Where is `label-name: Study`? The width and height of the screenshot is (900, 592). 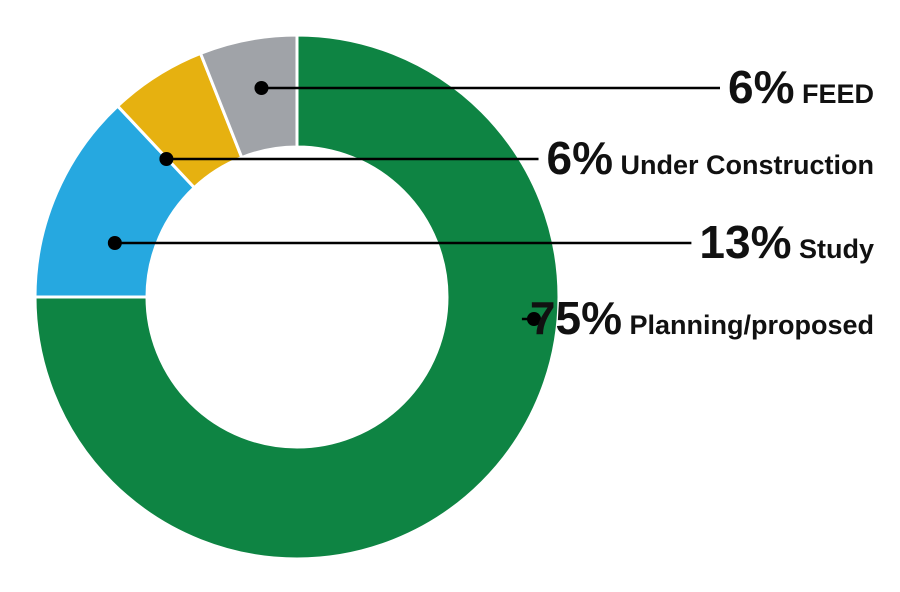
label-name: Study is located at coordinates (832, 249).